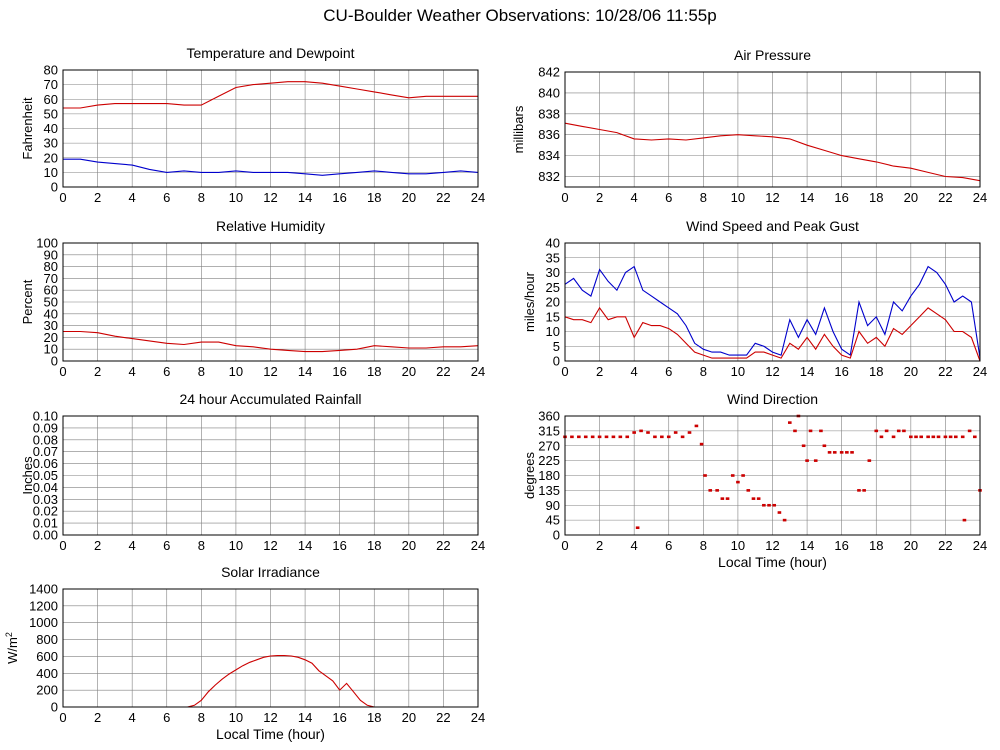 This screenshot has width=1000, height=750. Describe the element at coordinates (772, 152) in the screenshot. I see `series-line-air-pressure` at that location.